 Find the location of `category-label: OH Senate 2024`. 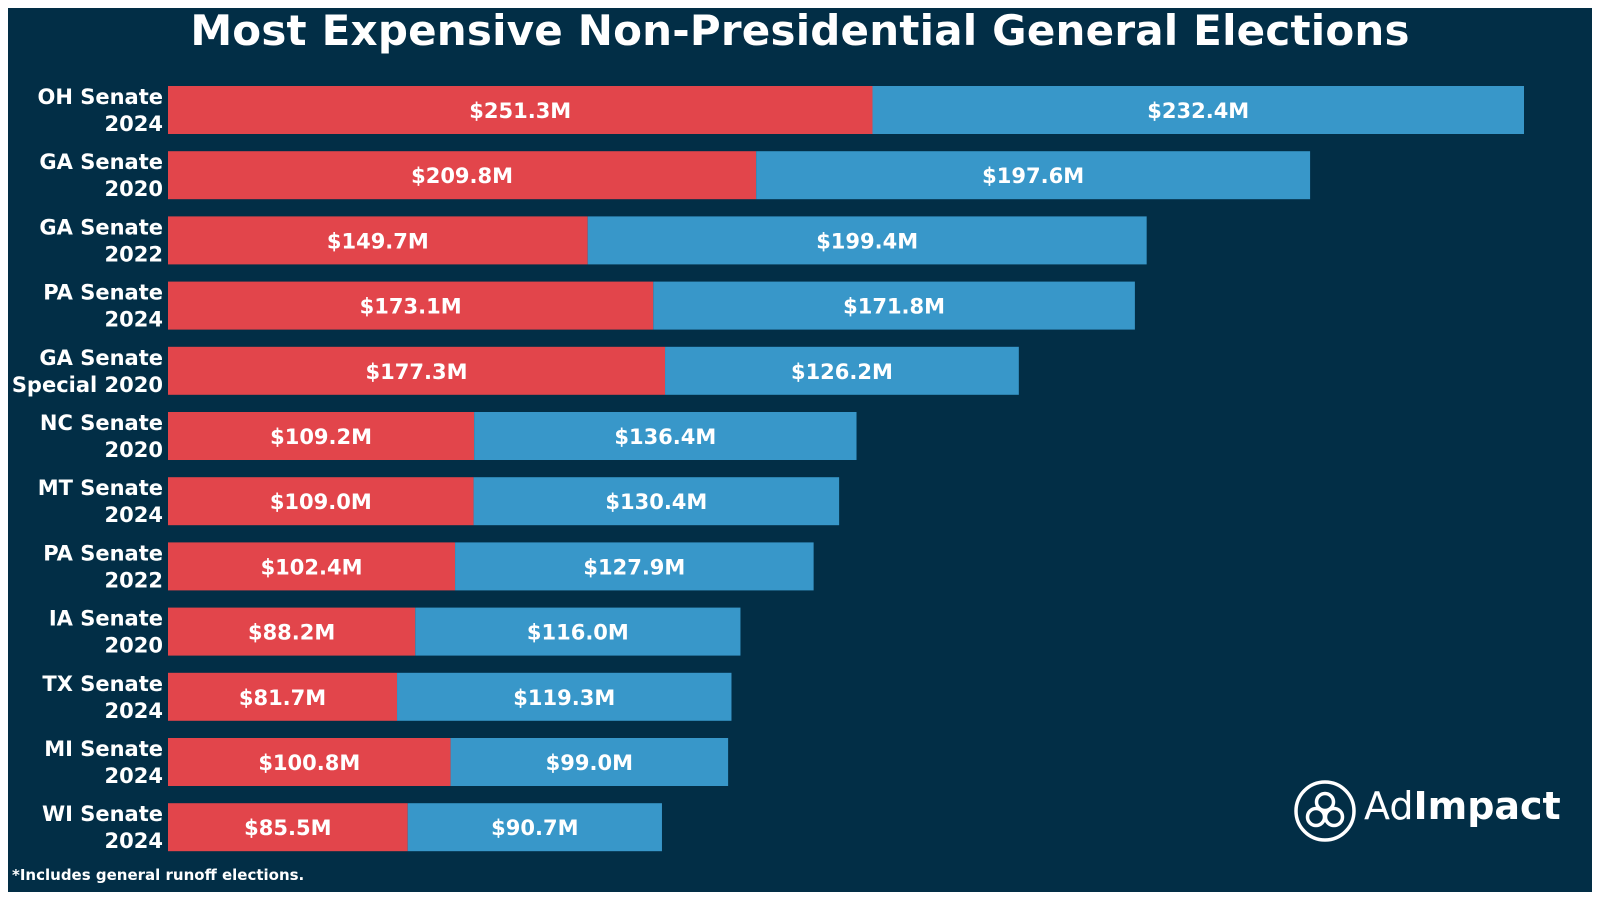

category-label: OH Senate 2024 is located at coordinates (100, 110).